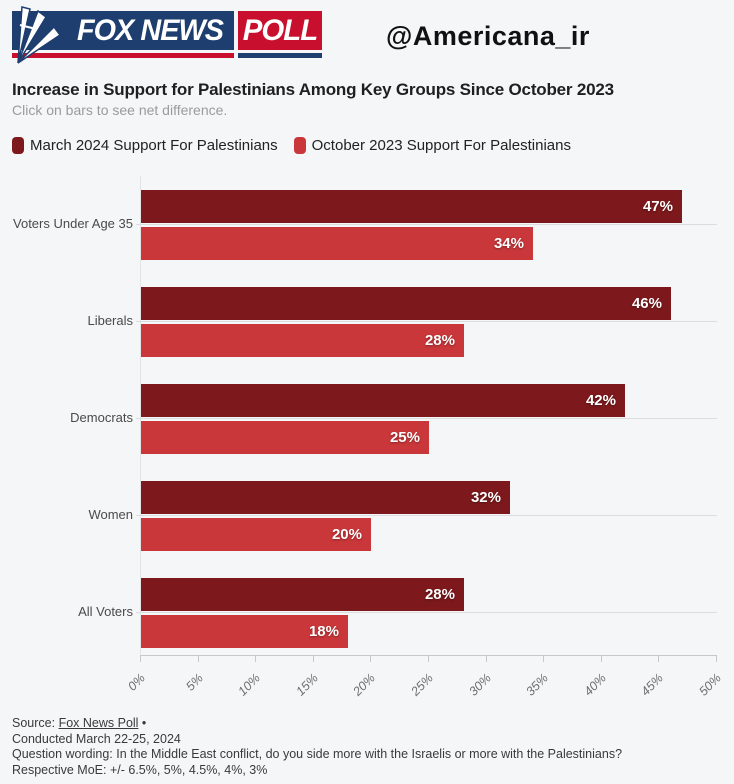 This screenshot has height=784, width=734. Describe the element at coordinates (110, 514) in the screenshot. I see `category-label: Women` at that location.